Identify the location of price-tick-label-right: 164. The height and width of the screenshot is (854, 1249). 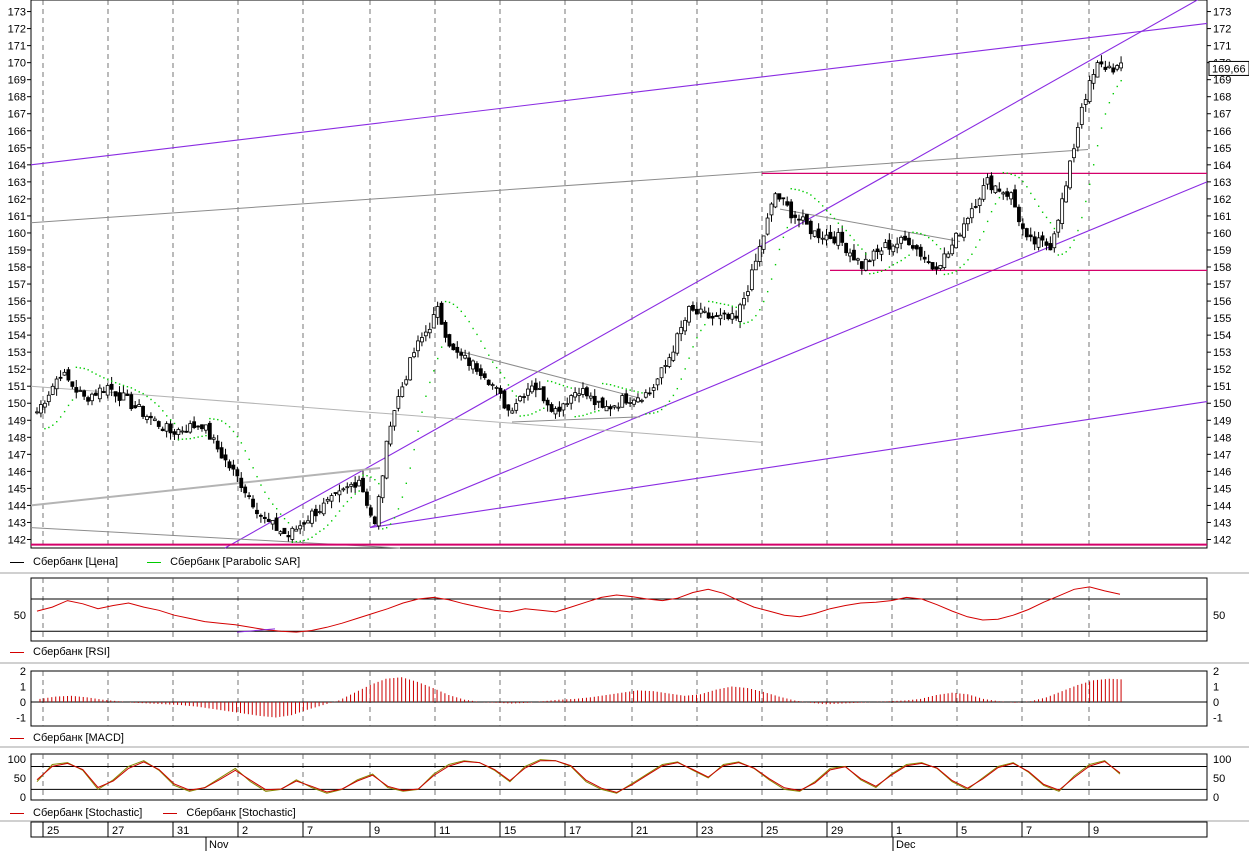
(1222, 166).